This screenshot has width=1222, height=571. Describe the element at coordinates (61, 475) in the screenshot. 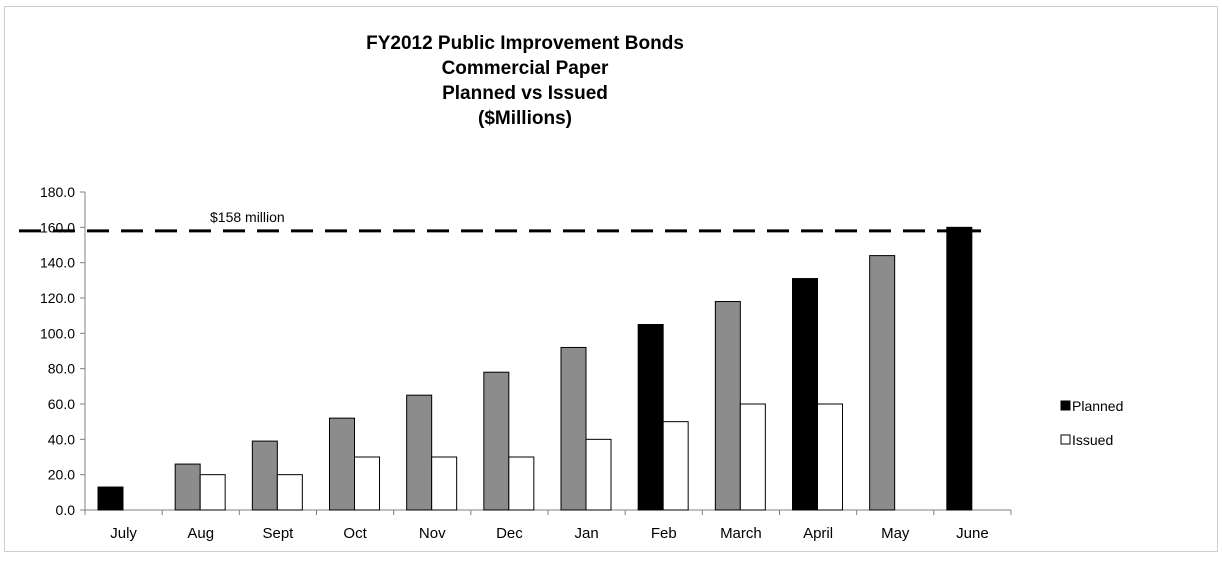

I see `y-tick-label: 20.0` at that location.